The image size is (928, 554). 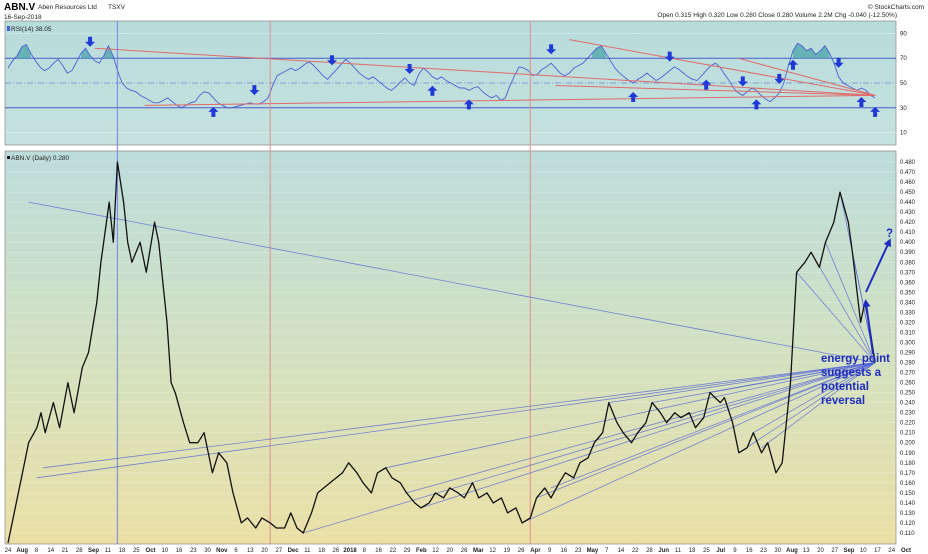 What do you see at coordinates (903, 59) in the screenshot?
I see `rsi-tick-label: 70` at bounding box center [903, 59].